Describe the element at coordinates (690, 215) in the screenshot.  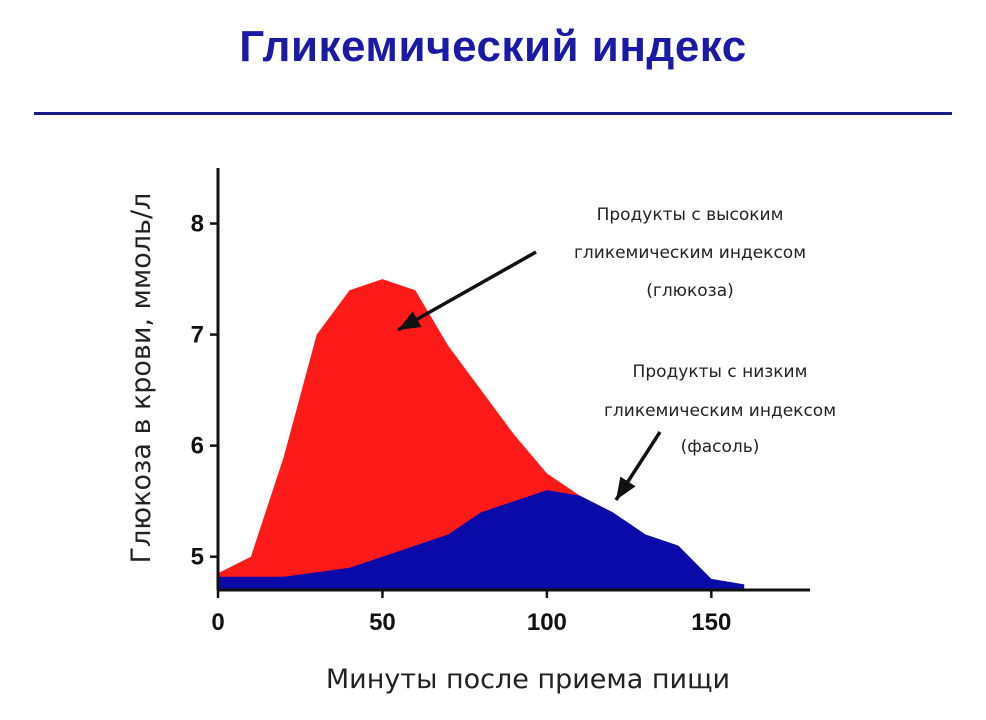
I see `annotation-high-line-1: Продукты с высоким` at that location.